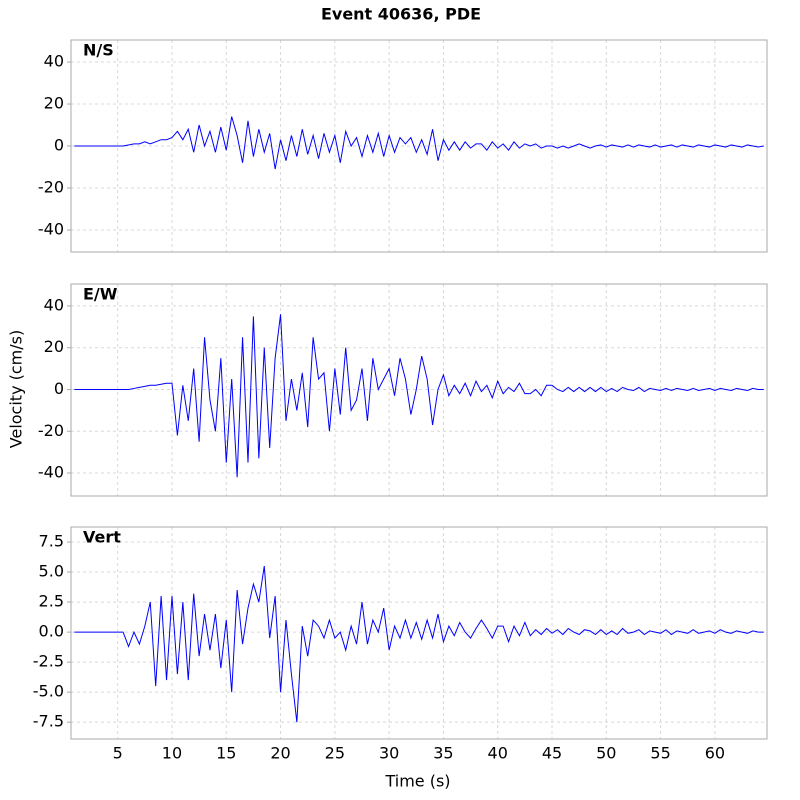  What do you see at coordinates (443, 753) in the screenshot?
I see `x-tick-label: 35` at bounding box center [443, 753].